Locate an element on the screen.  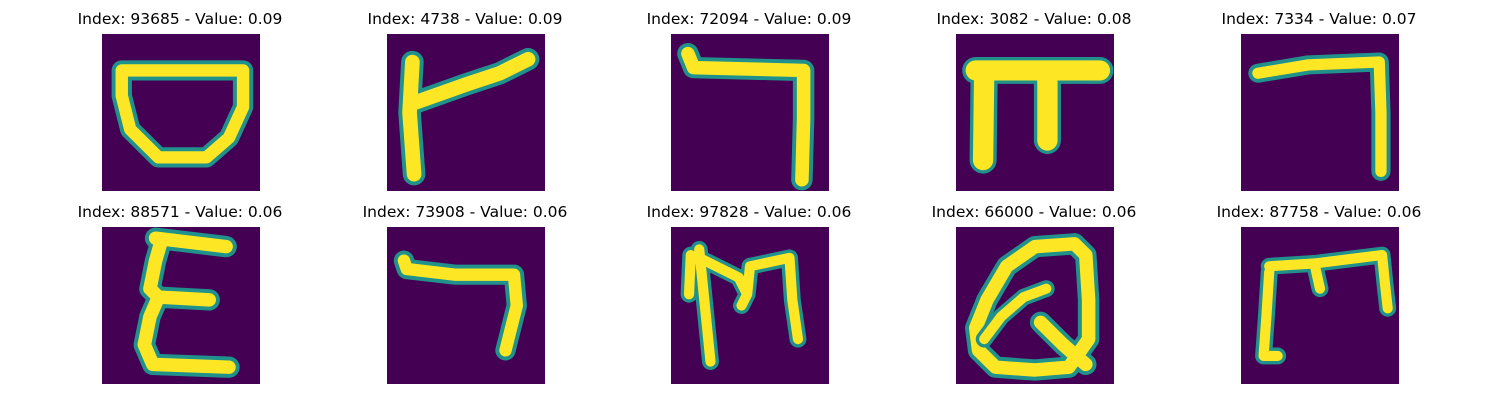
panel-8: Index: 97828 - Value: 0.06 is located at coordinates (749, 293).